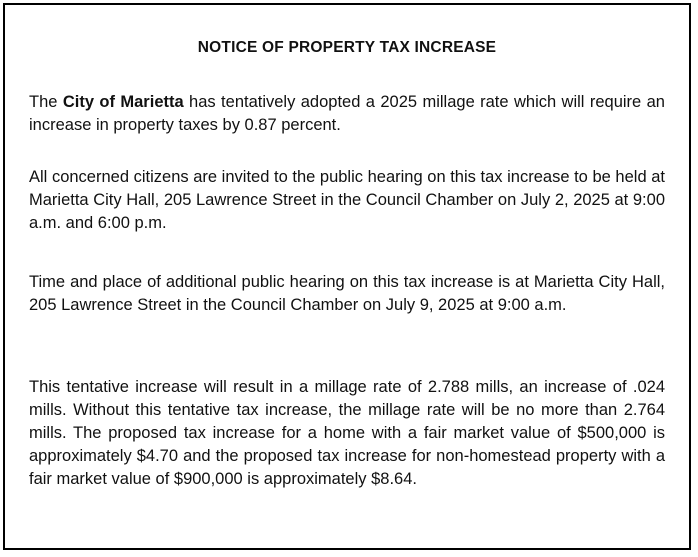 The height and width of the screenshot is (557, 698). What do you see at coordinates (46, 102) in the screenshot?
I see `paragraph-prefix: The` at bounding box center [46, 102].